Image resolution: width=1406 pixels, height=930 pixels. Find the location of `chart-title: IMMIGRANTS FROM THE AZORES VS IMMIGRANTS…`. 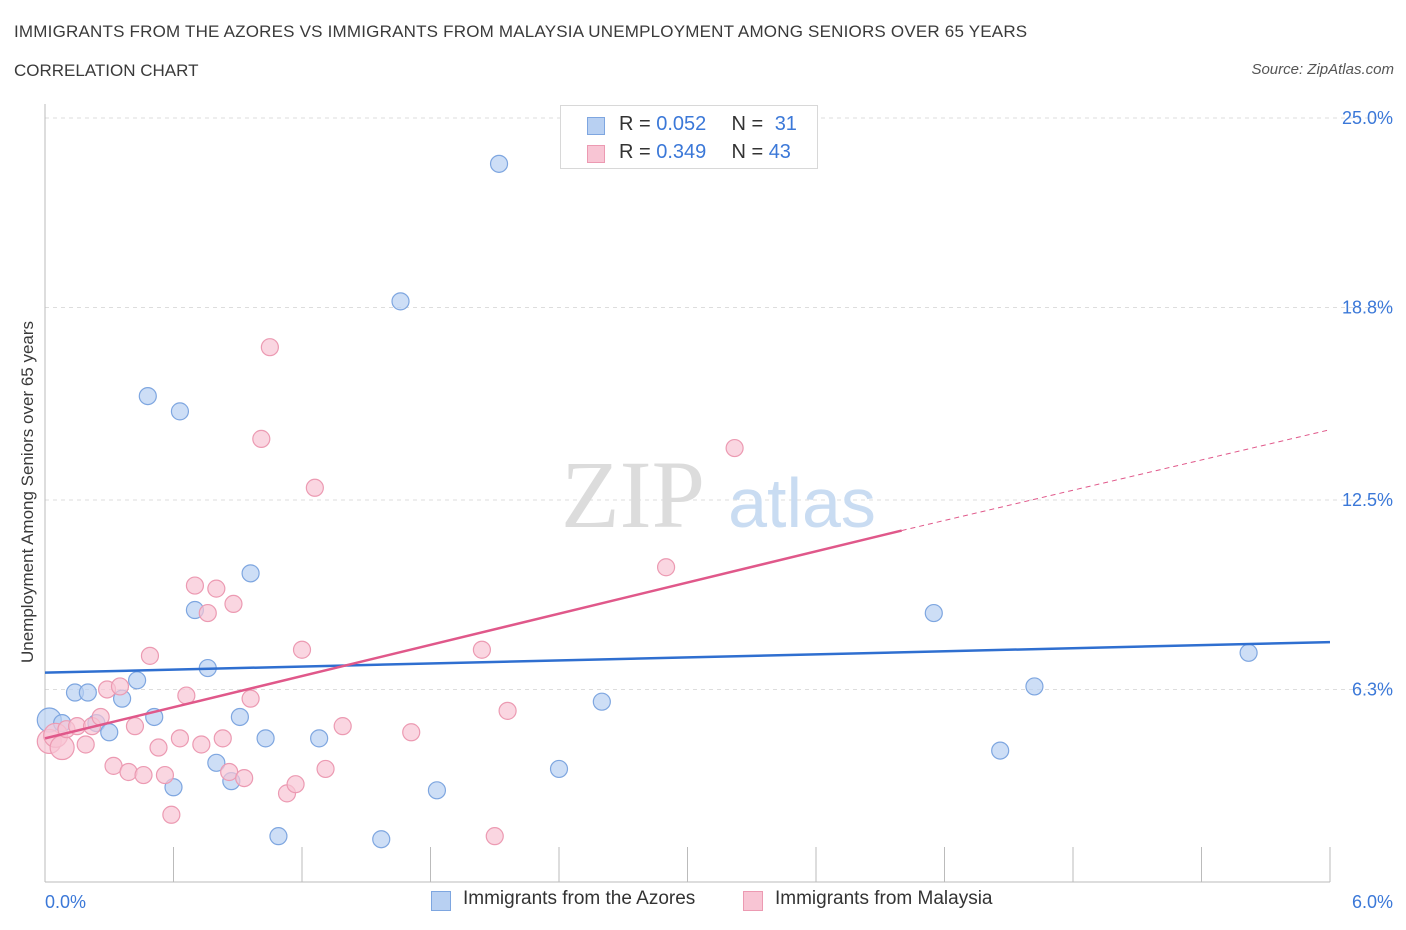

chart-title: IMMIGRANTS FROM THE AZORES VS IMMIGRANTS… is located at coordinates (521, 31).